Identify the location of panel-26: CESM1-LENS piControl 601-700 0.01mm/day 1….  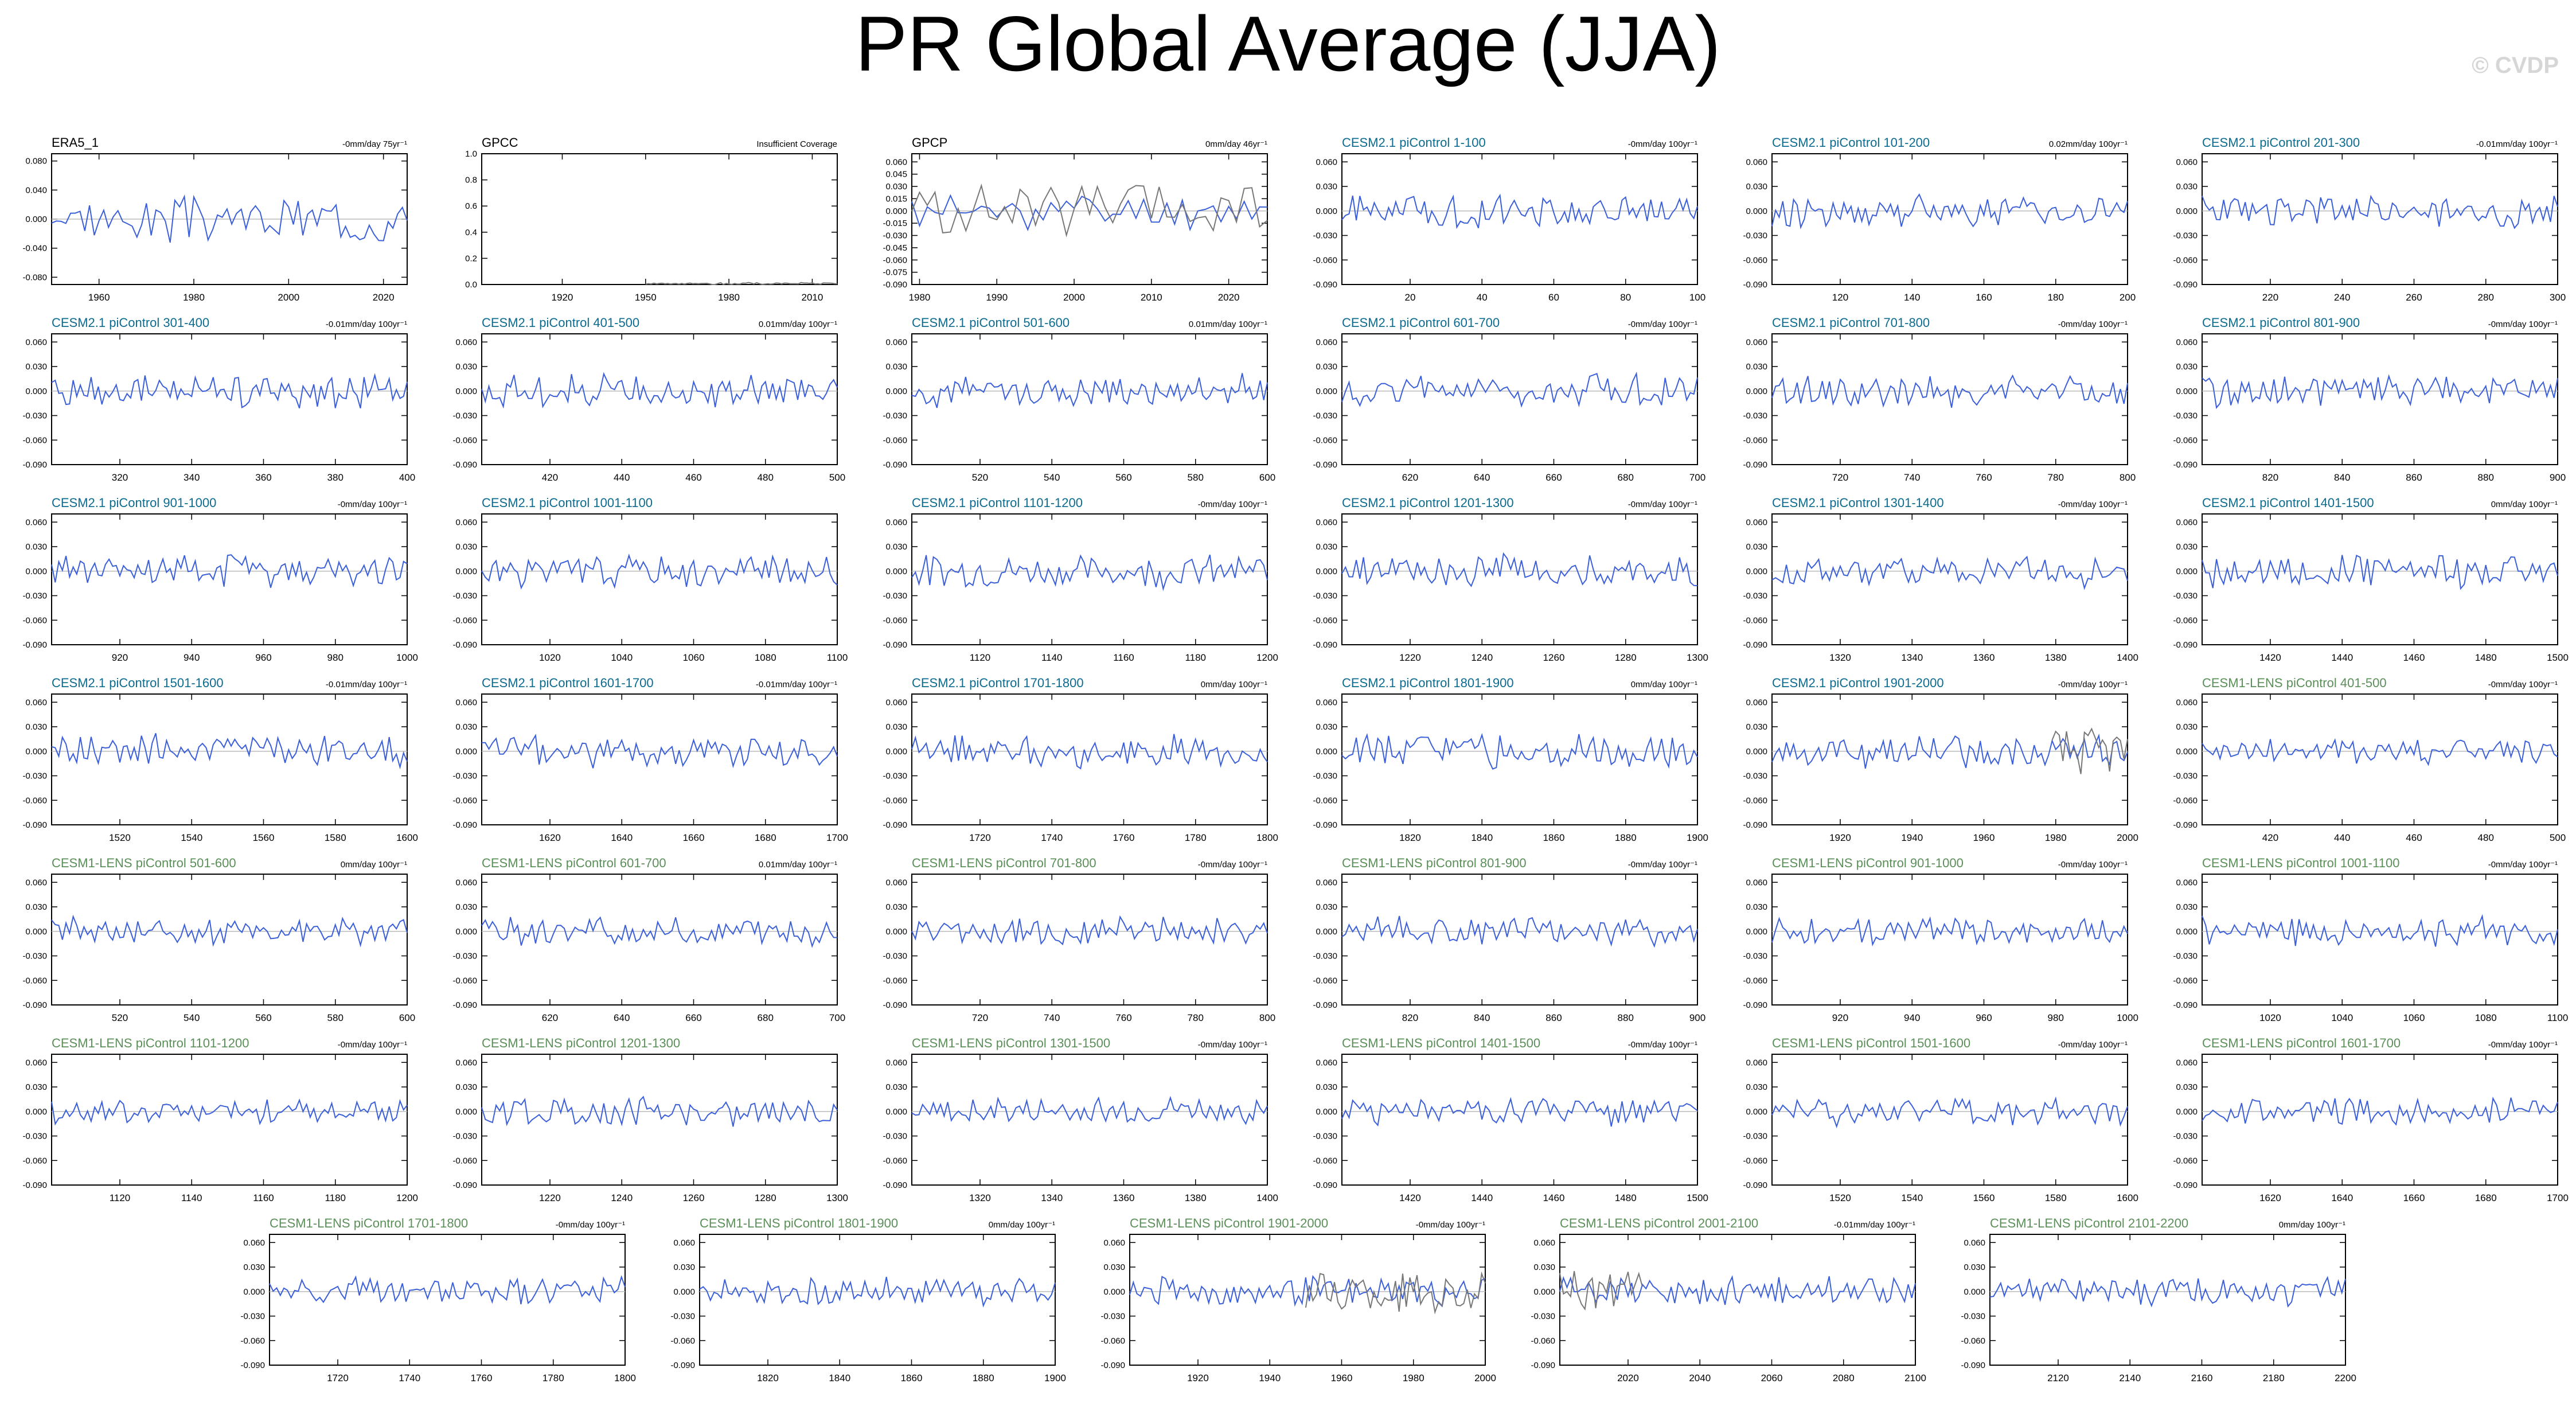
(649, 939).